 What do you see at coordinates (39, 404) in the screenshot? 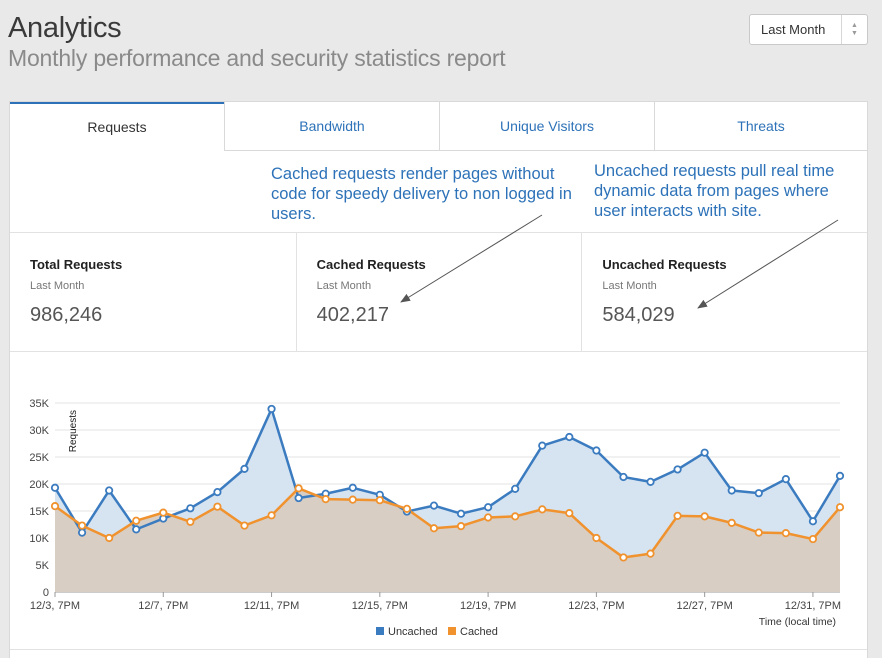
I see `y-tick-label: 35K` at bounding box center [39, 404].